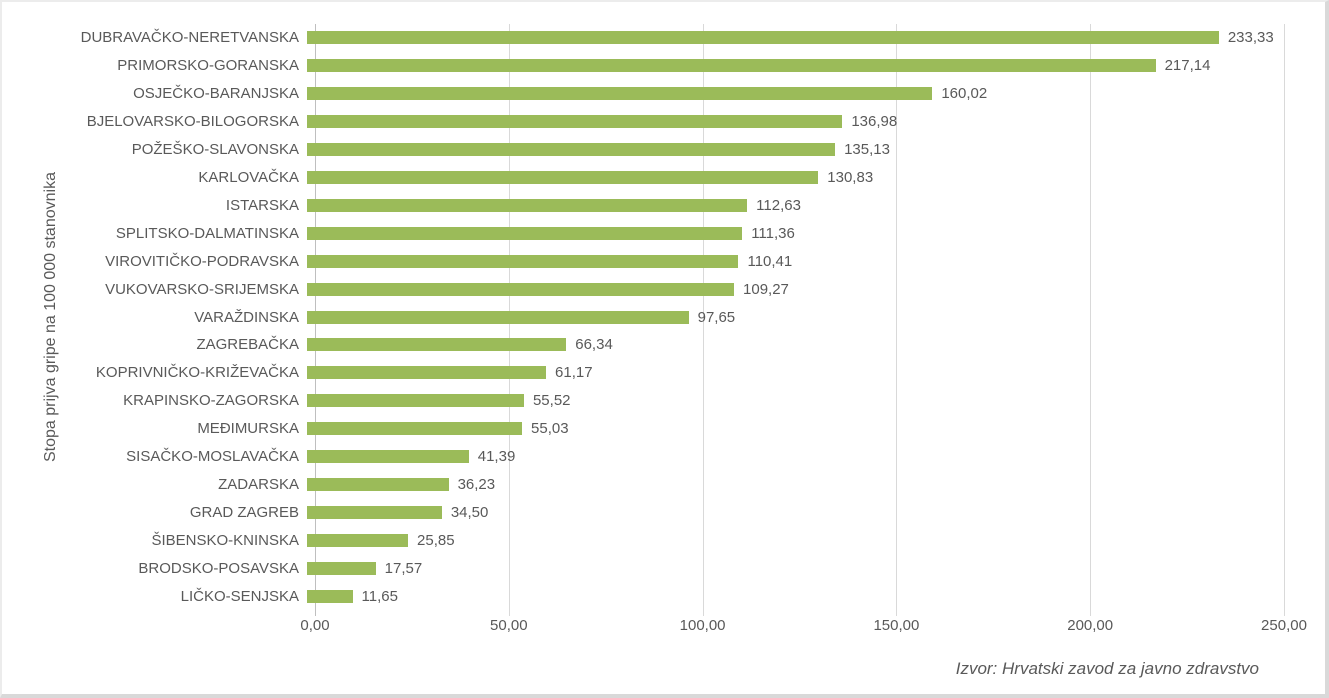 The height and width of the screenshot is (698, 1329). Describe the element at coordinates (1090, 625) in the screenshot. I see `x-axis-tick-label: 200,00` at that location.